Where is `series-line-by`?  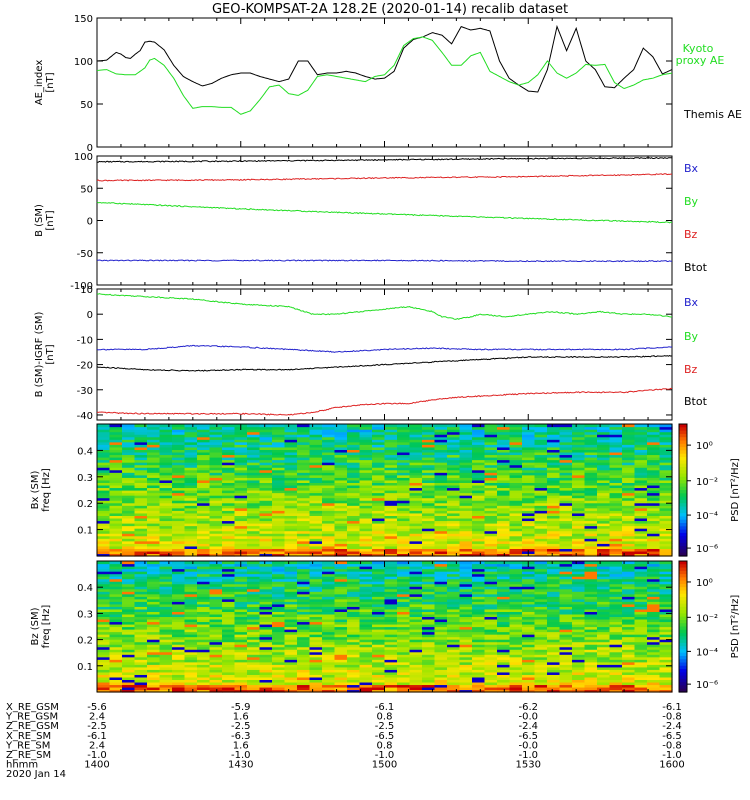 series-line-by is located at coordinates (384, 306).